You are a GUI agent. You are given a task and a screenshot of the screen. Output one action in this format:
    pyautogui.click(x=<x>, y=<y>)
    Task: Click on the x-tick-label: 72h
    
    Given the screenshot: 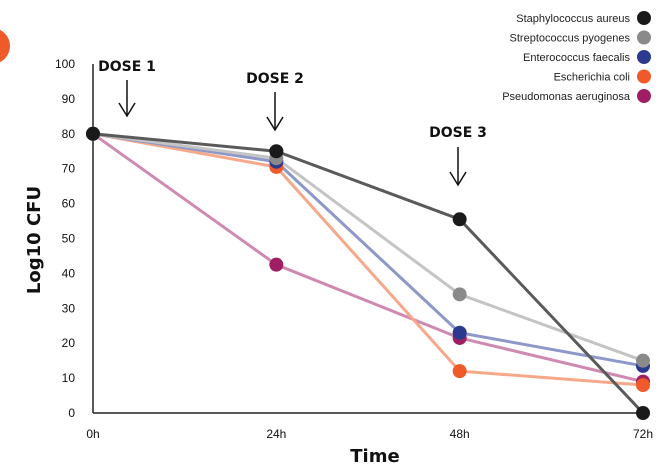 What is the action you would take?
    pyautogui.click(x=643, y=434)
    